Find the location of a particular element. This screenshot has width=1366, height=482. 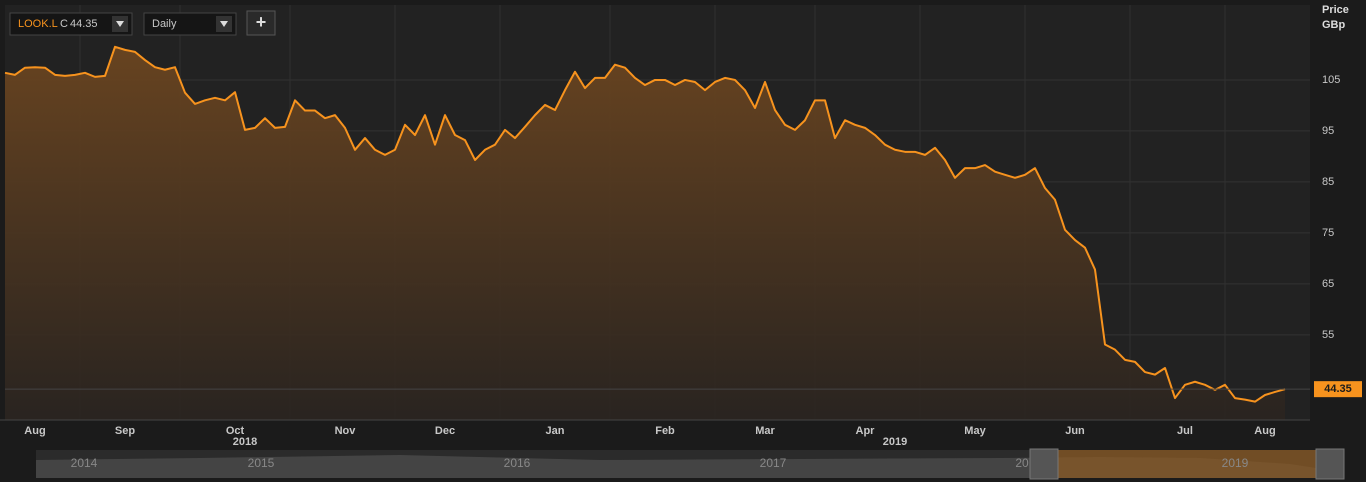

navigator-label: 2015 is located at coordinates (261, 463).